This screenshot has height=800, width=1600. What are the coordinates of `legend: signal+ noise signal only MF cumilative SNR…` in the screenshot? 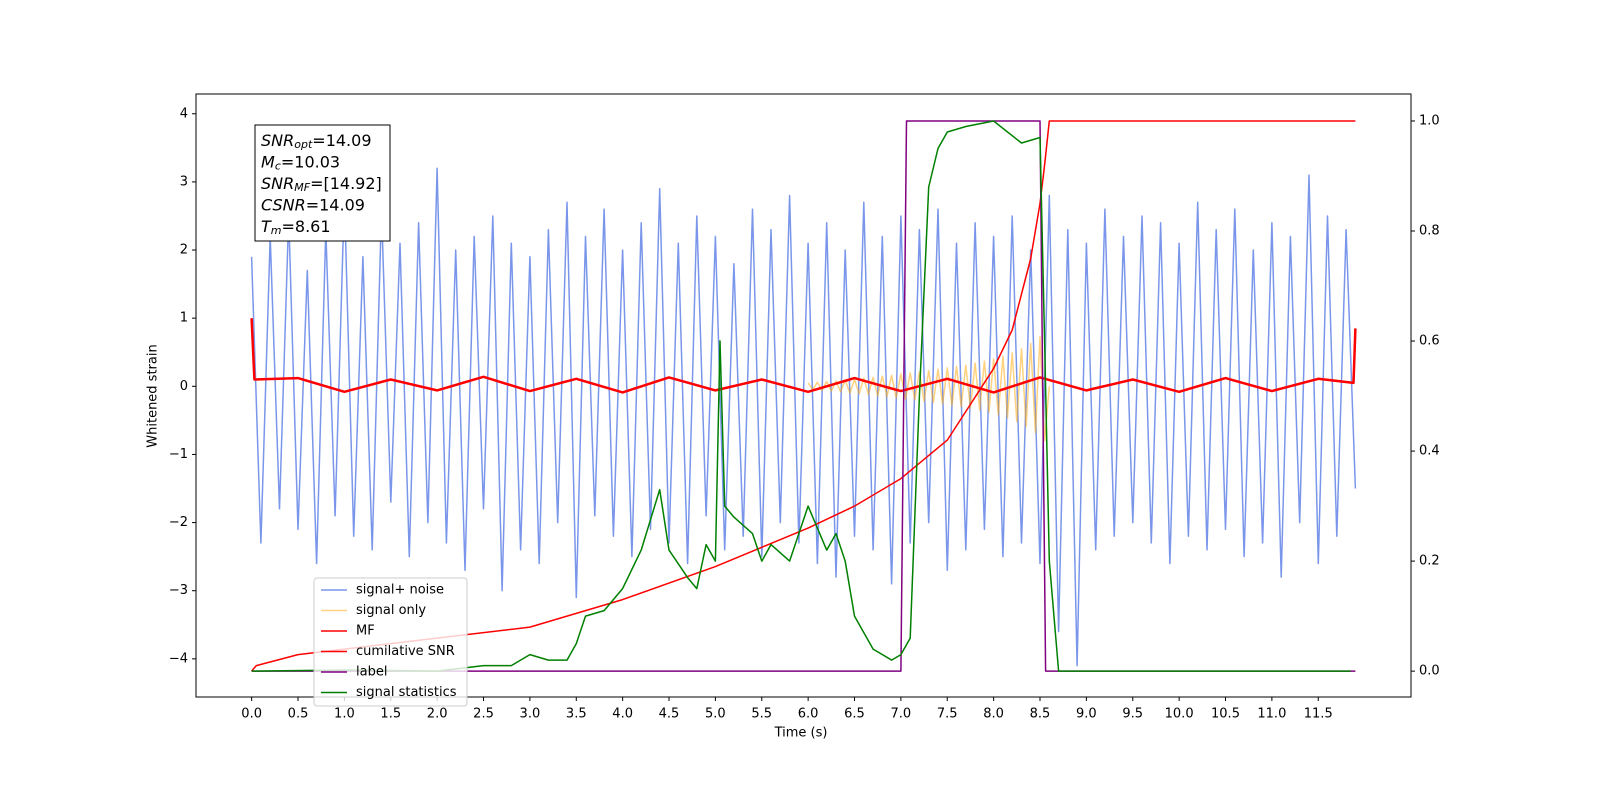 It's located at (390, 642).